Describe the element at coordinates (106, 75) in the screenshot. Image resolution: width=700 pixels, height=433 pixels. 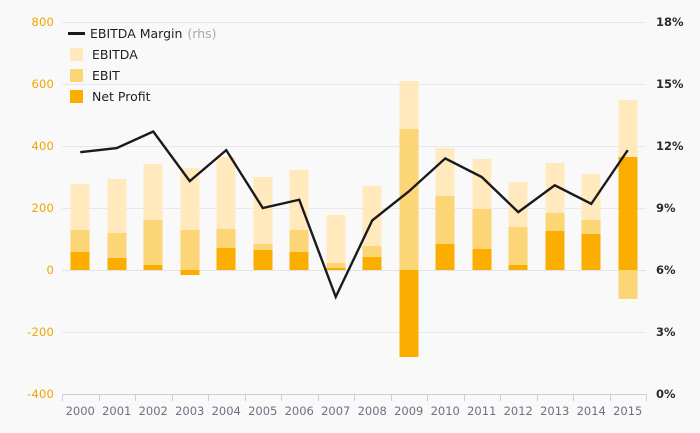
I see `legend-label: EBIT` at that location.